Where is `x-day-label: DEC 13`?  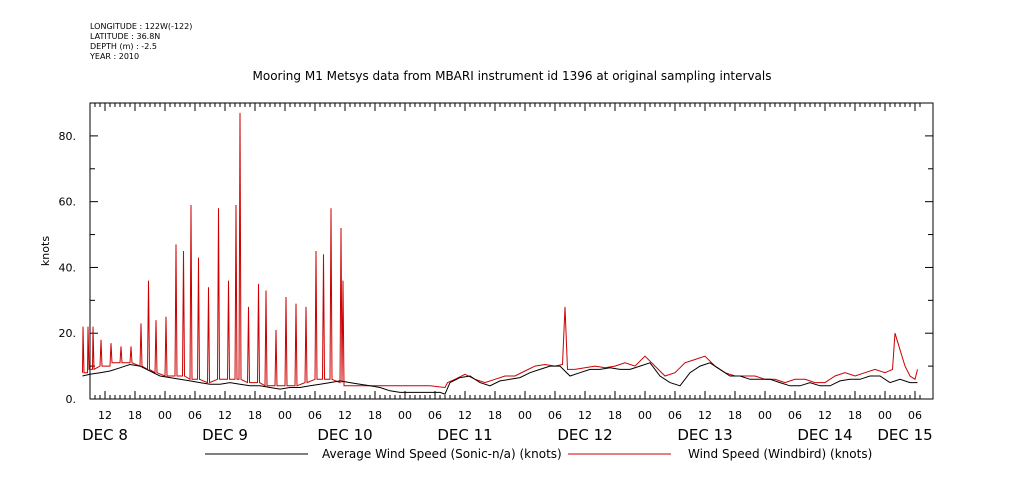 x-day-label: DEC 13 is located at coordinates (704, 435).